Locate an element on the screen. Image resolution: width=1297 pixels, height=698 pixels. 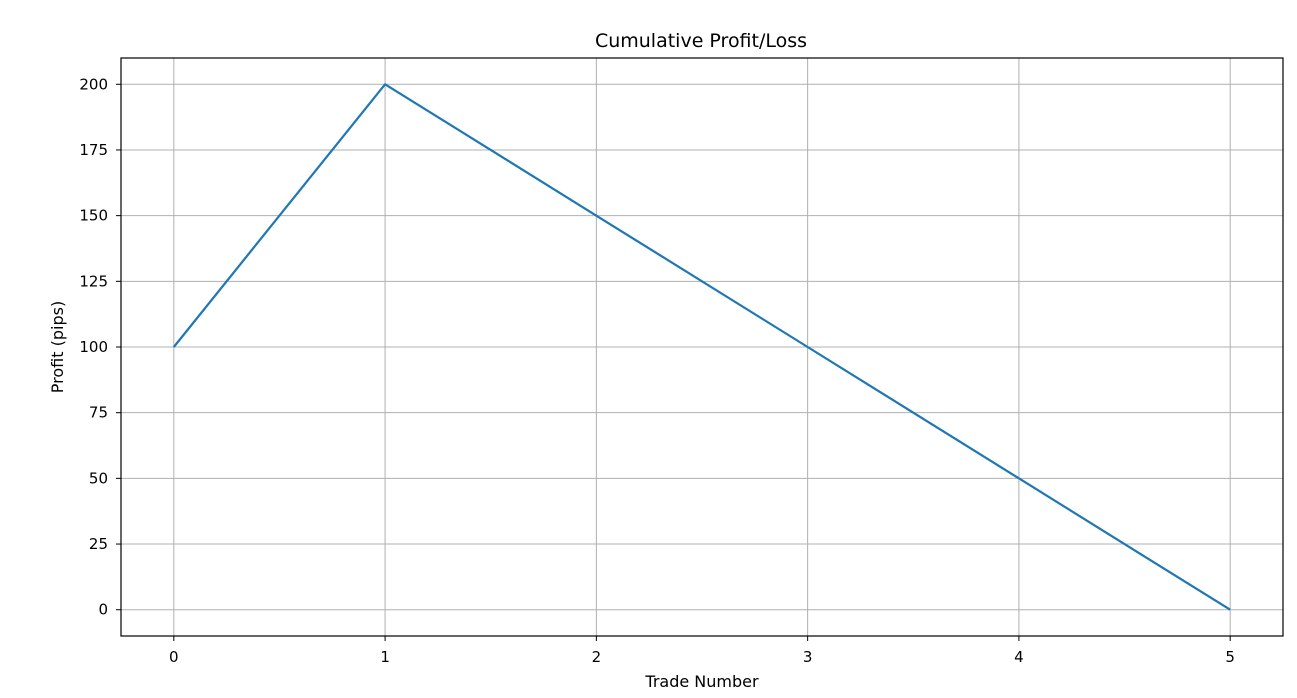
y-tick-label: 150 is located at coordinates (93, 216).